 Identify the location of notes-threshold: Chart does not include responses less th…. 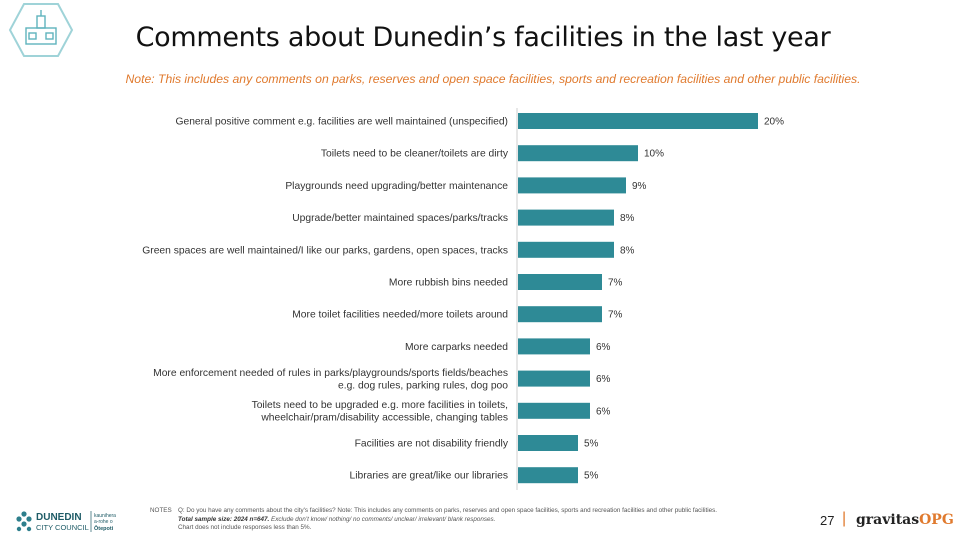
(245, 528).